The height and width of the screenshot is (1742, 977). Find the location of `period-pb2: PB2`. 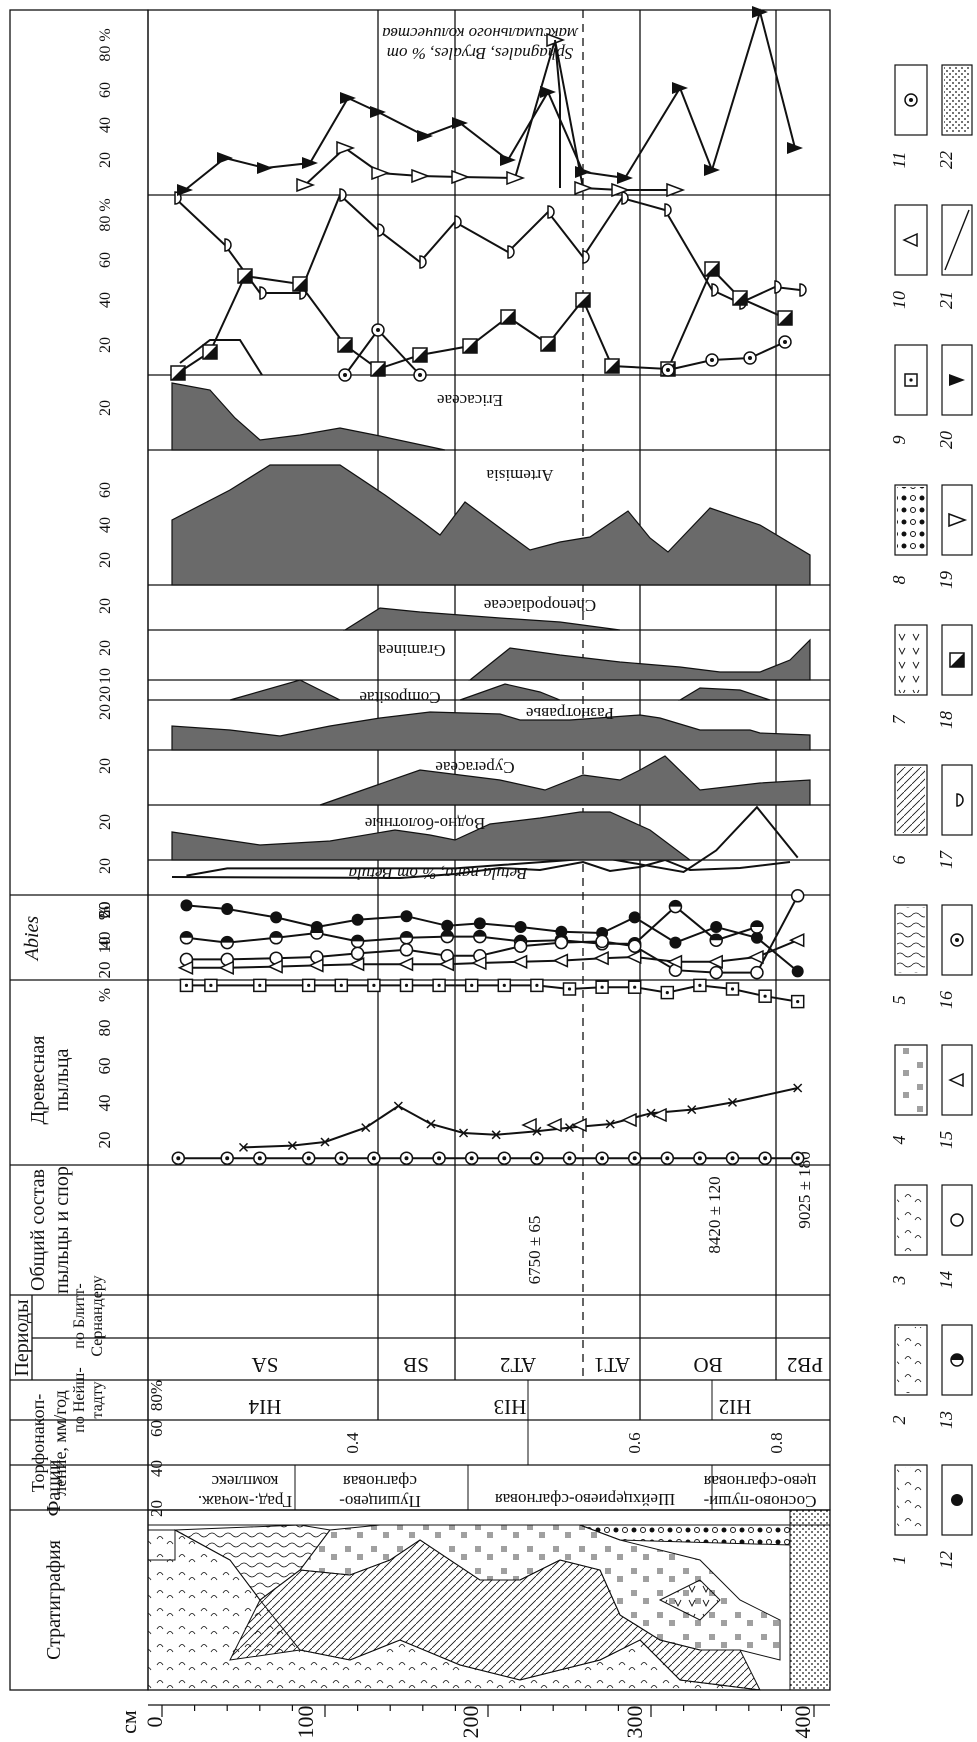

period-pb2: PB2 is located at coordinates (805, 1365).